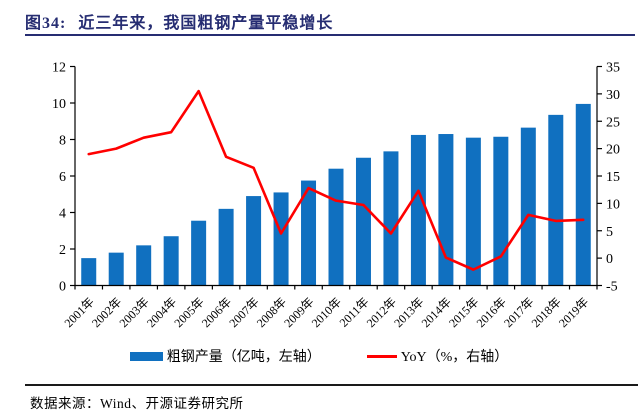 The height and width of the screenshot is (417, 638). Describe the element at coordinates (146, 356) in the screenshot. I see `bar-series-swatch` at that location.